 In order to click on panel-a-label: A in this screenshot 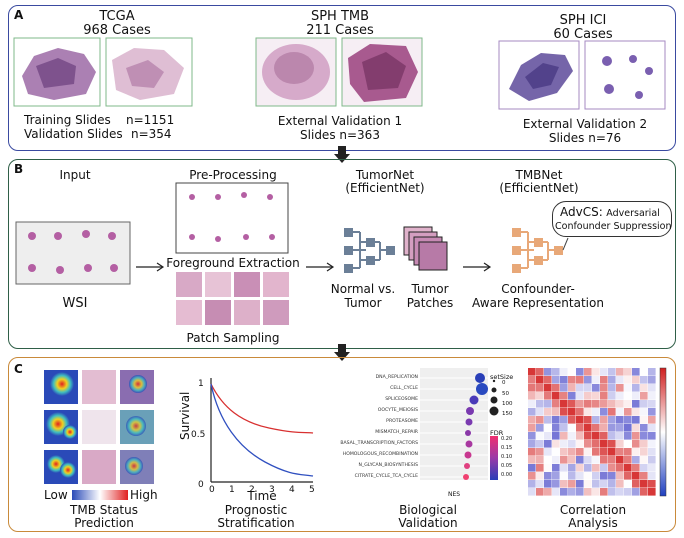, I will do `click(19, 15)`.